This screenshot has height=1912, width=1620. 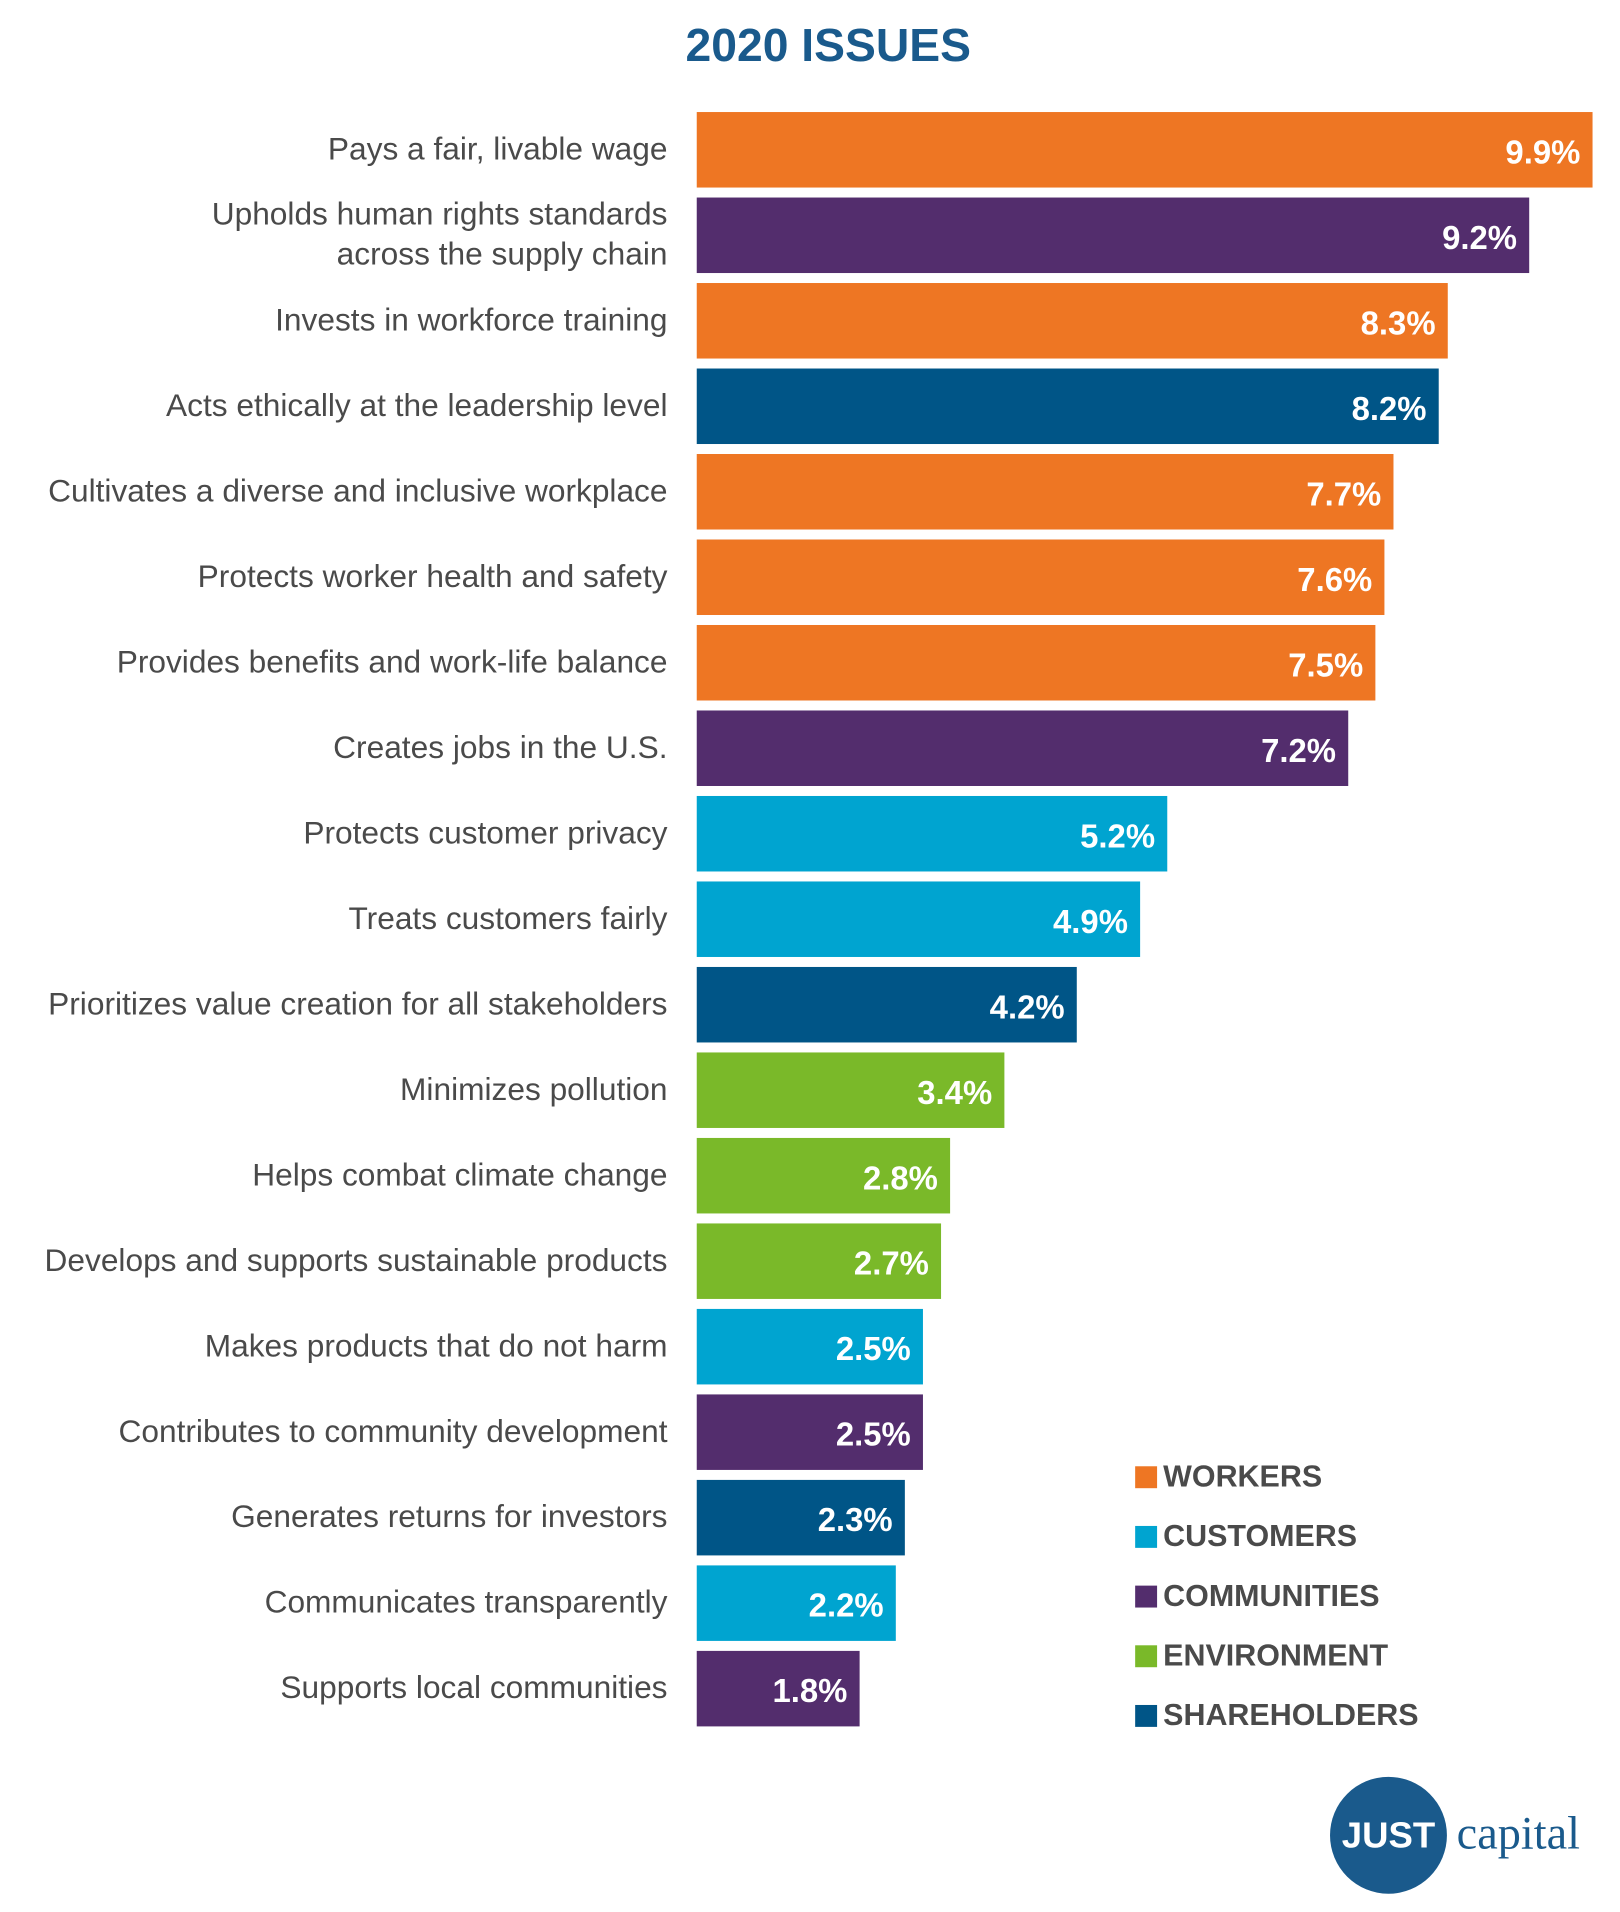 What do you see at coordinates (1290, 1715) in the screenshot?
I see `legend-label: SHAREHOLDERS` at bounding box center [1290, 1715].